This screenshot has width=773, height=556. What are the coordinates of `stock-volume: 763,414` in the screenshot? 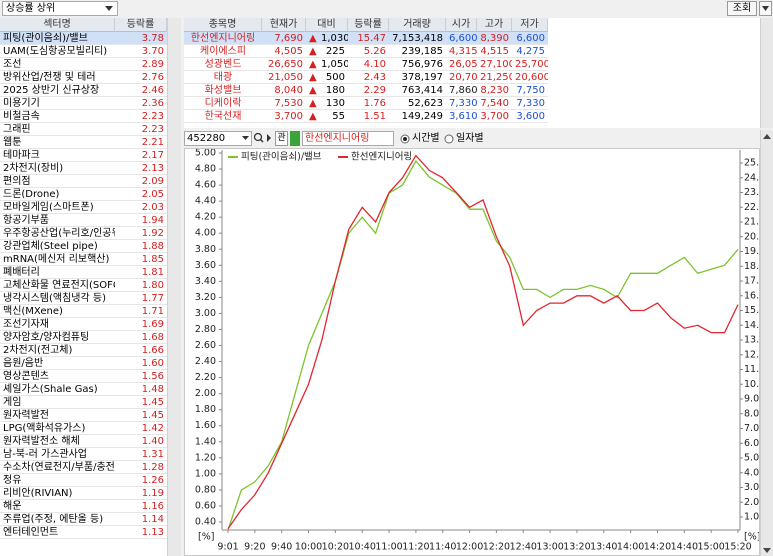 It's located at (417, 90).